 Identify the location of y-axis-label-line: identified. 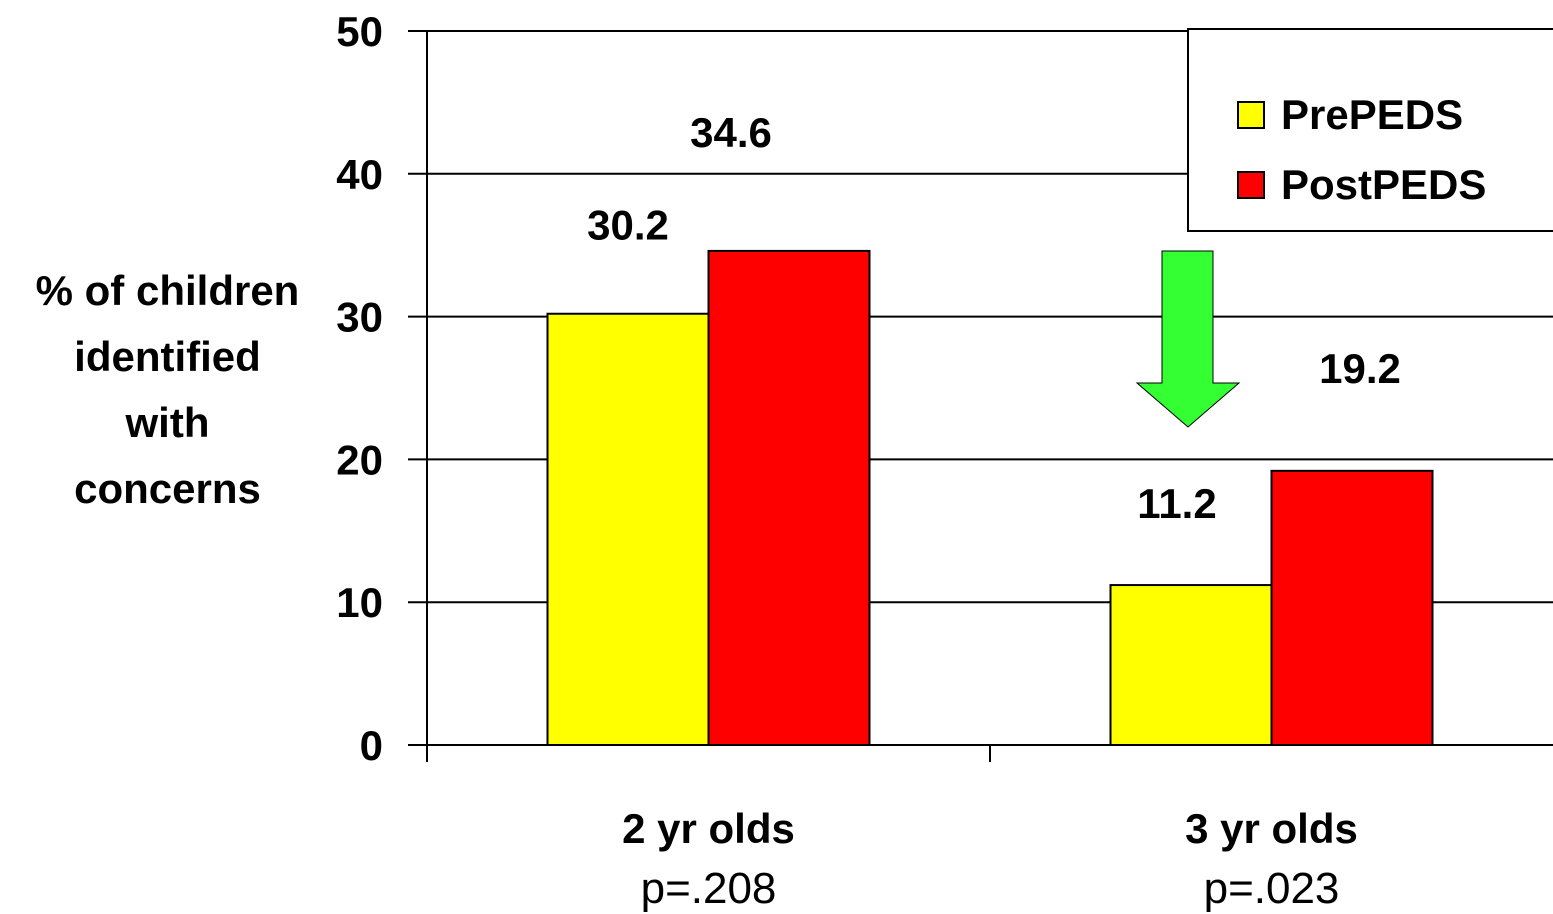
(167, 356).